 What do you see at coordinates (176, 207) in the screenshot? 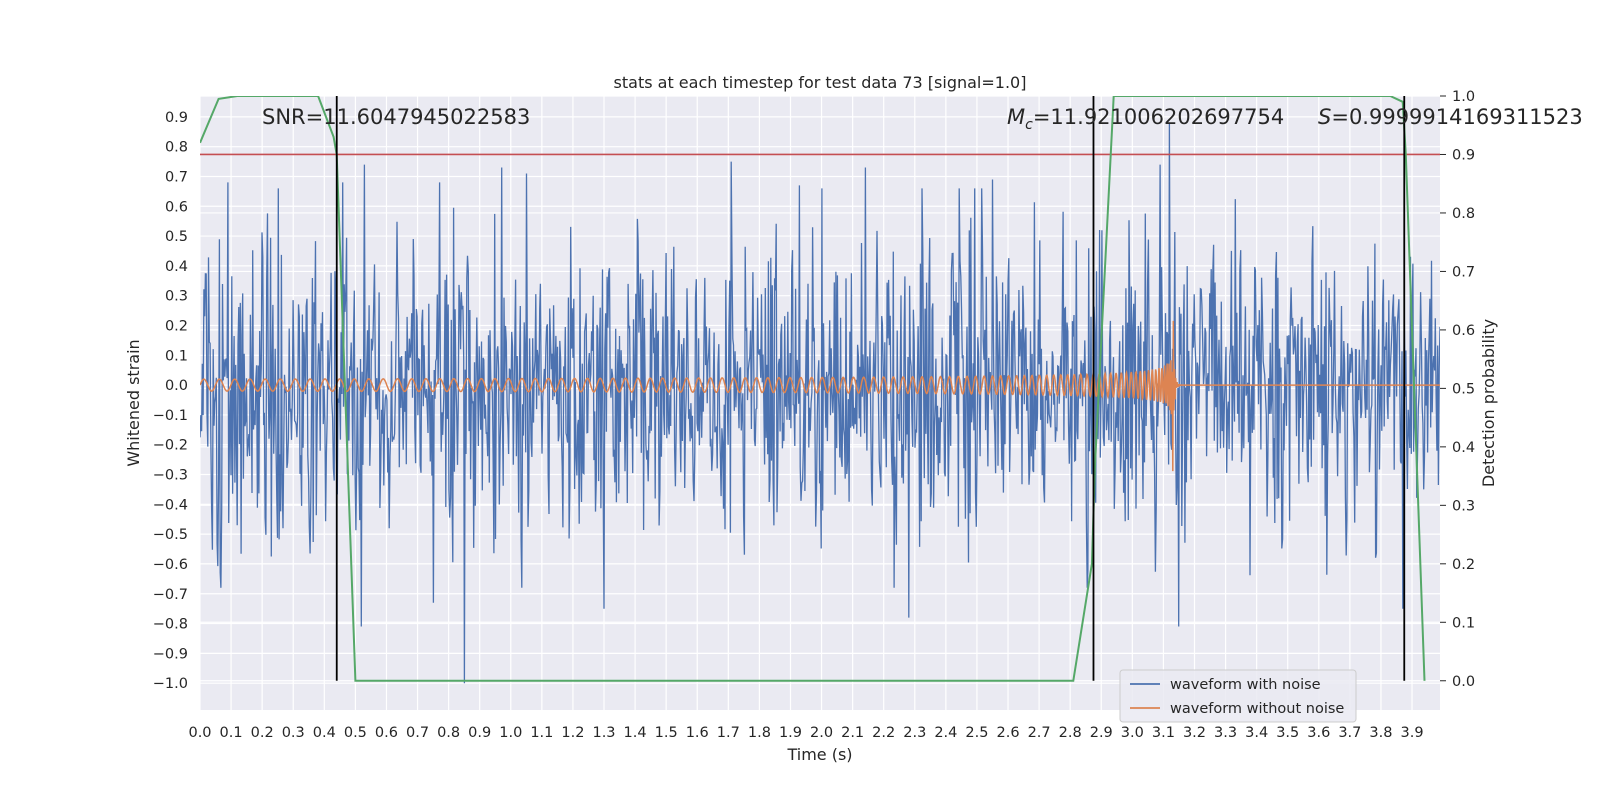
I see `y-tick-label: 0.6` at bounding box center [176, 207].